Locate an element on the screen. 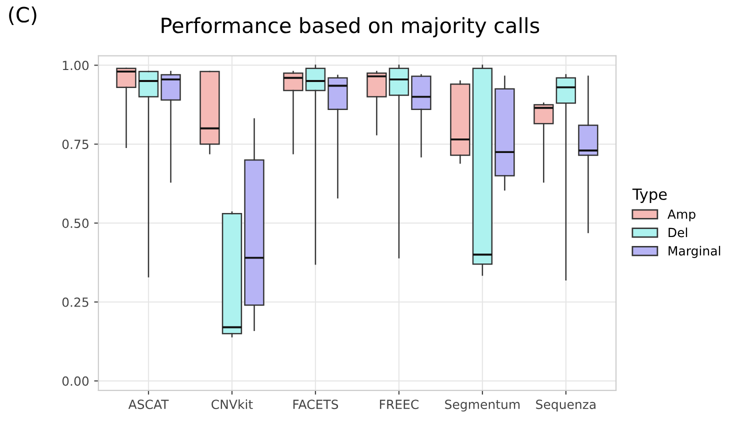  x-tick-label: ASCAT is located at coordinates (148, 405).